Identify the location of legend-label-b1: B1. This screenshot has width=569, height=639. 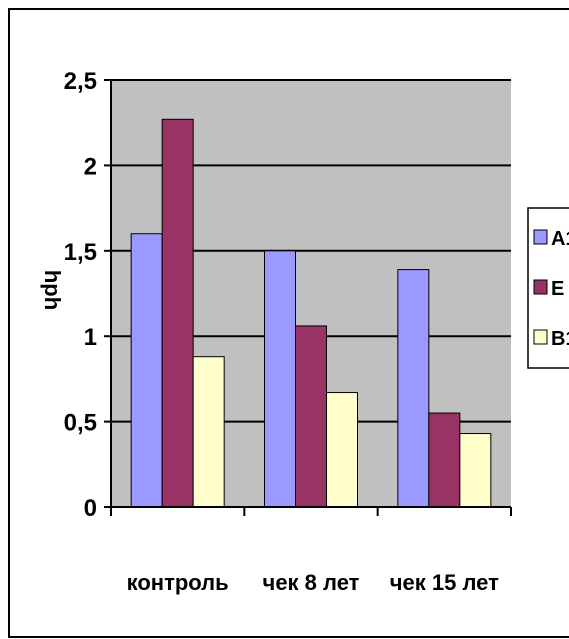
(560, 339).